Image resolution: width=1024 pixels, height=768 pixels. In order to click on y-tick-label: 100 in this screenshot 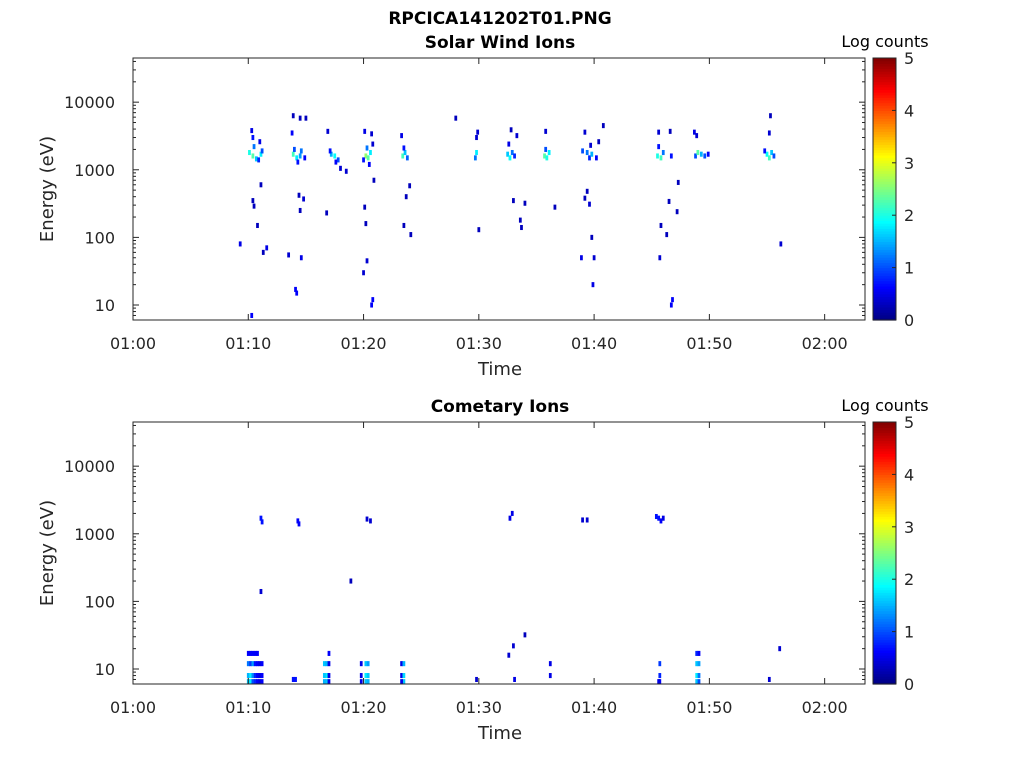, I will do `click(99, 237)`.